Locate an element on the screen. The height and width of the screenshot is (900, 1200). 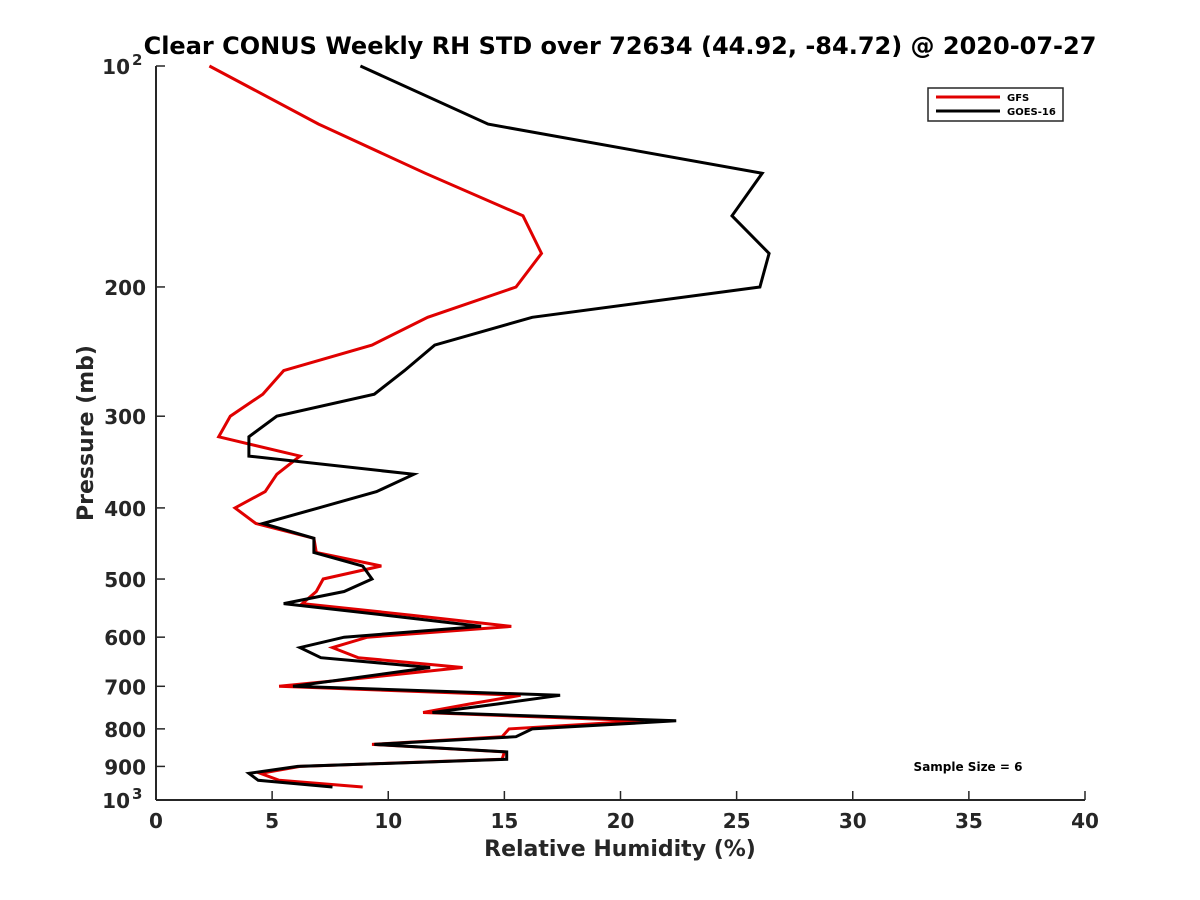
y-tick-label: 200 is located at coordinates (125, 288).